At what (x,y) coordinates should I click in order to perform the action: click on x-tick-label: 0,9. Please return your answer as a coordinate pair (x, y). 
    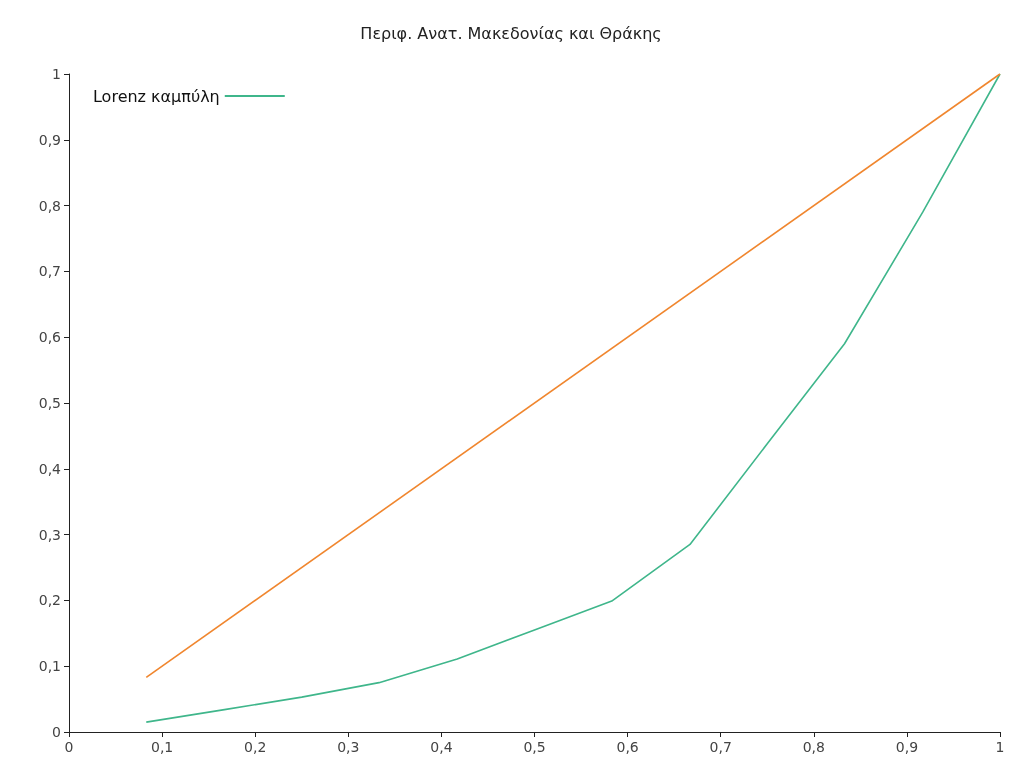
    Looking at the image, I should click on (907, 747).